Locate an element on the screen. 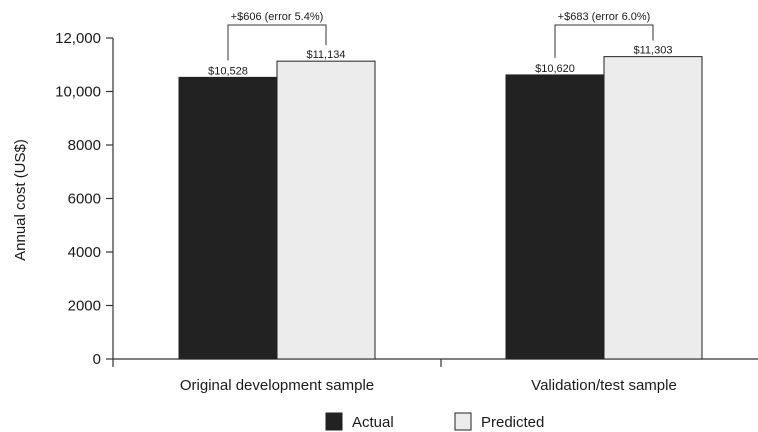 This screenshot has width=758, height=432. legend-swatch-predicted is located at coordinates (463, 421).